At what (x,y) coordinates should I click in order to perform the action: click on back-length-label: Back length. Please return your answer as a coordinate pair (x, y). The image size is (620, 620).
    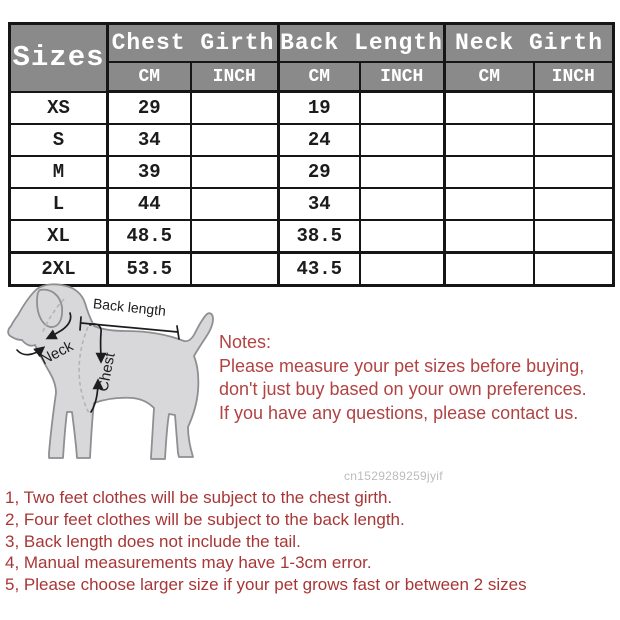
    Looking at the image, I should click on (129, 307).